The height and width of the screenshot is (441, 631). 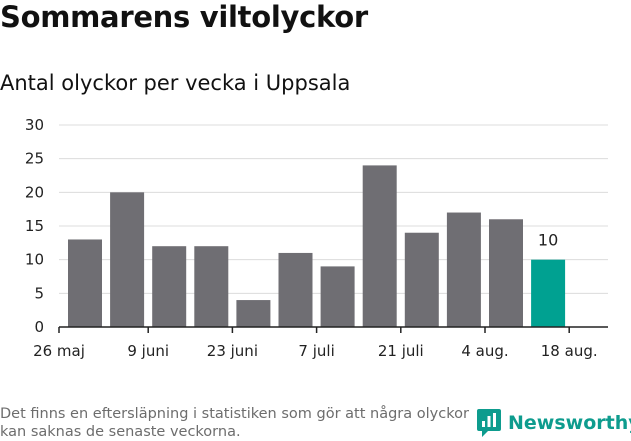 I want to click on brand: Newsworthy, so click(x=553, y=423).